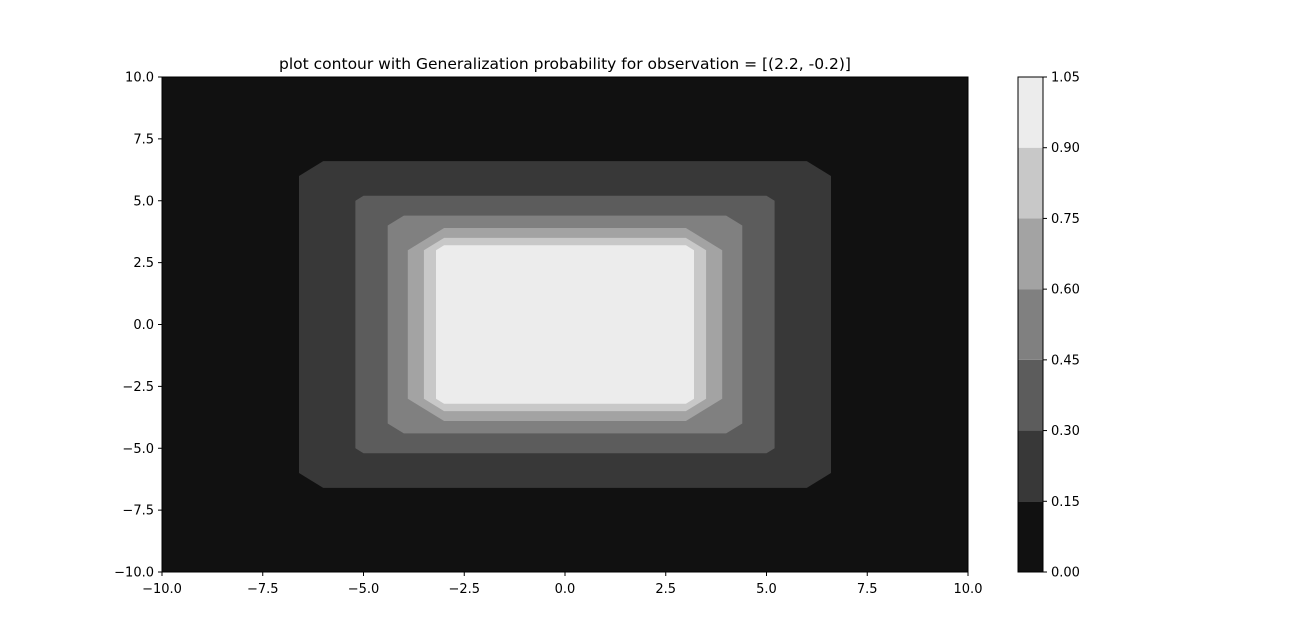 This screenshot has width=1299, height=643. I want to click on colorbar-tick-label: 0.45, so click(1065, 360).